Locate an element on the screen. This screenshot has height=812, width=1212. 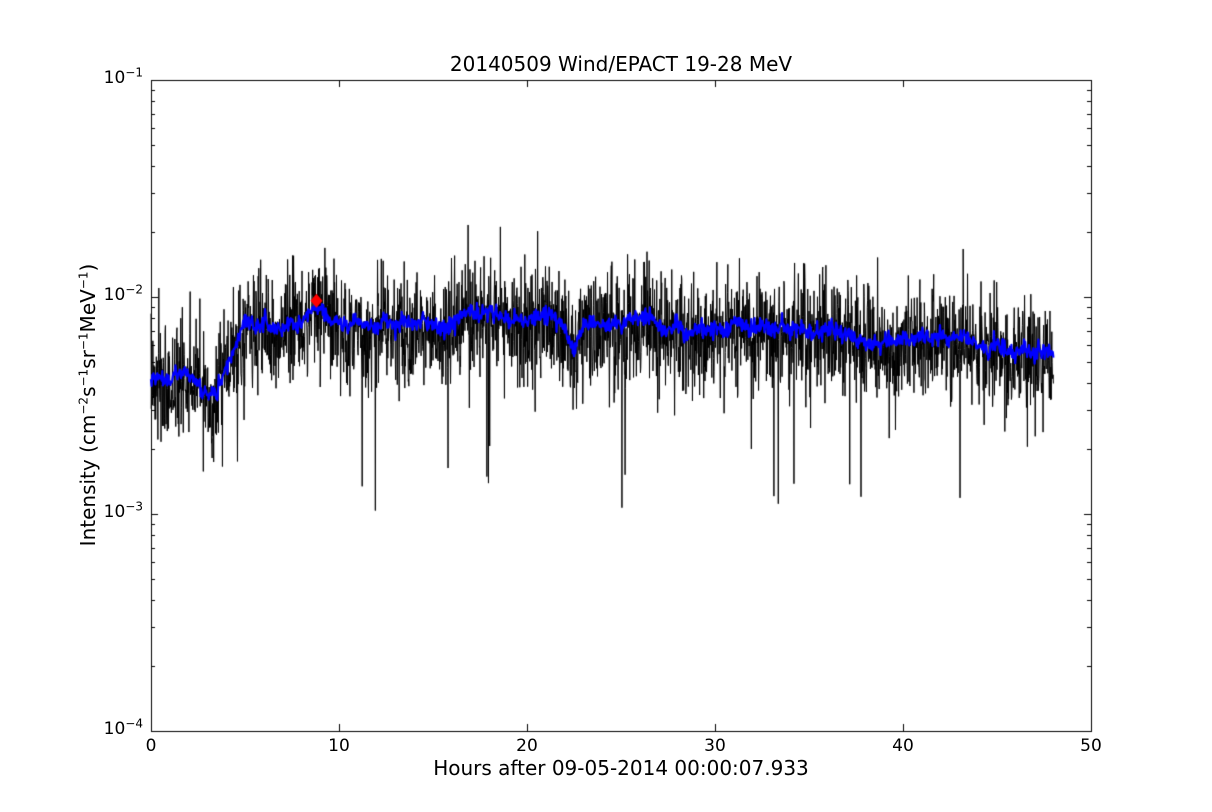
x-tick-label: 10 is located at coordinates (339, 746).